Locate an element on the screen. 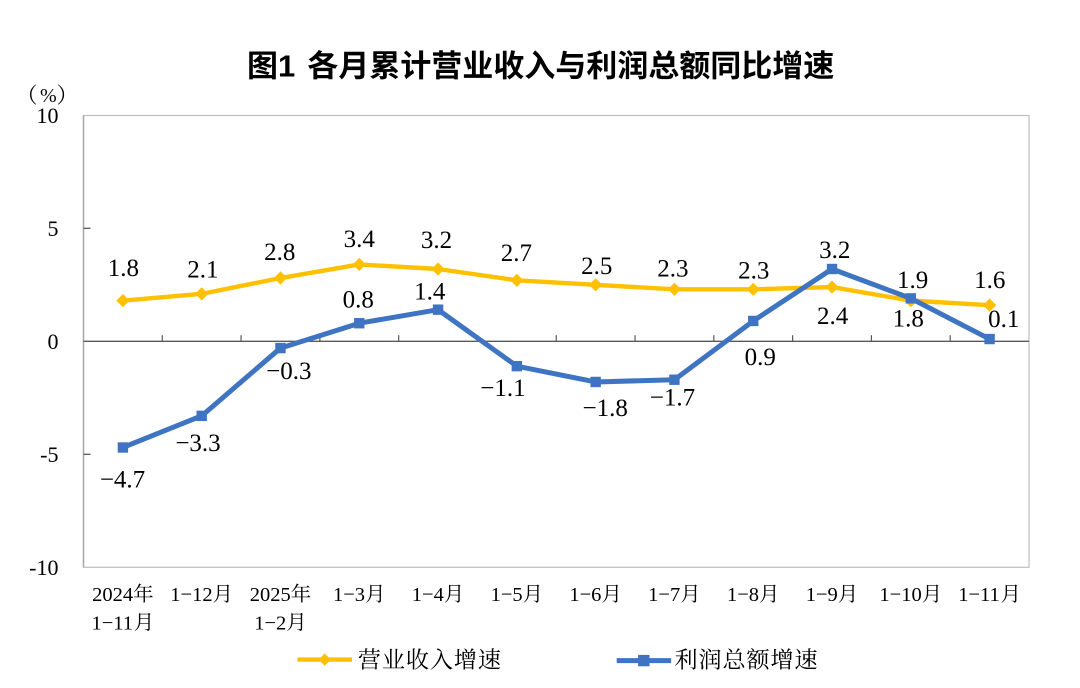 The image size is (1080, 688). svg-text: 2.4 is located at coordinates (833, 316).